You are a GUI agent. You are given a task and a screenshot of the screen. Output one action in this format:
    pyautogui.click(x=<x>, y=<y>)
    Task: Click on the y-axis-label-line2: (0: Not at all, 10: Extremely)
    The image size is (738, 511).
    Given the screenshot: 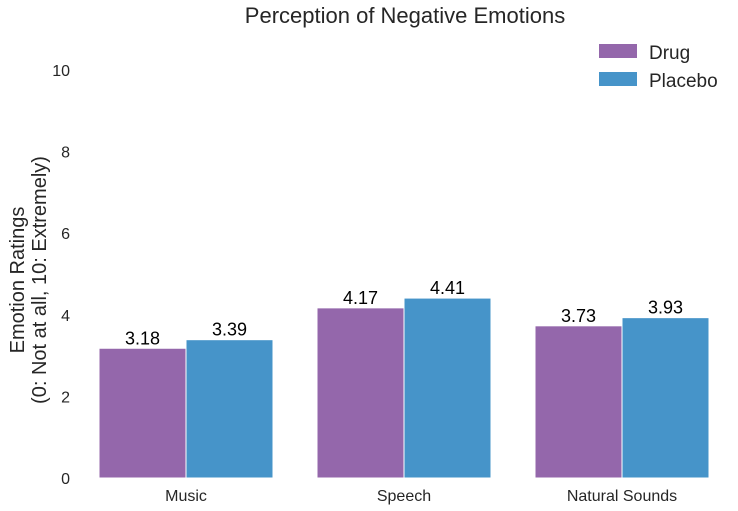 What is the action you would take?
    pyautogui.click(x=40, y=280)
    